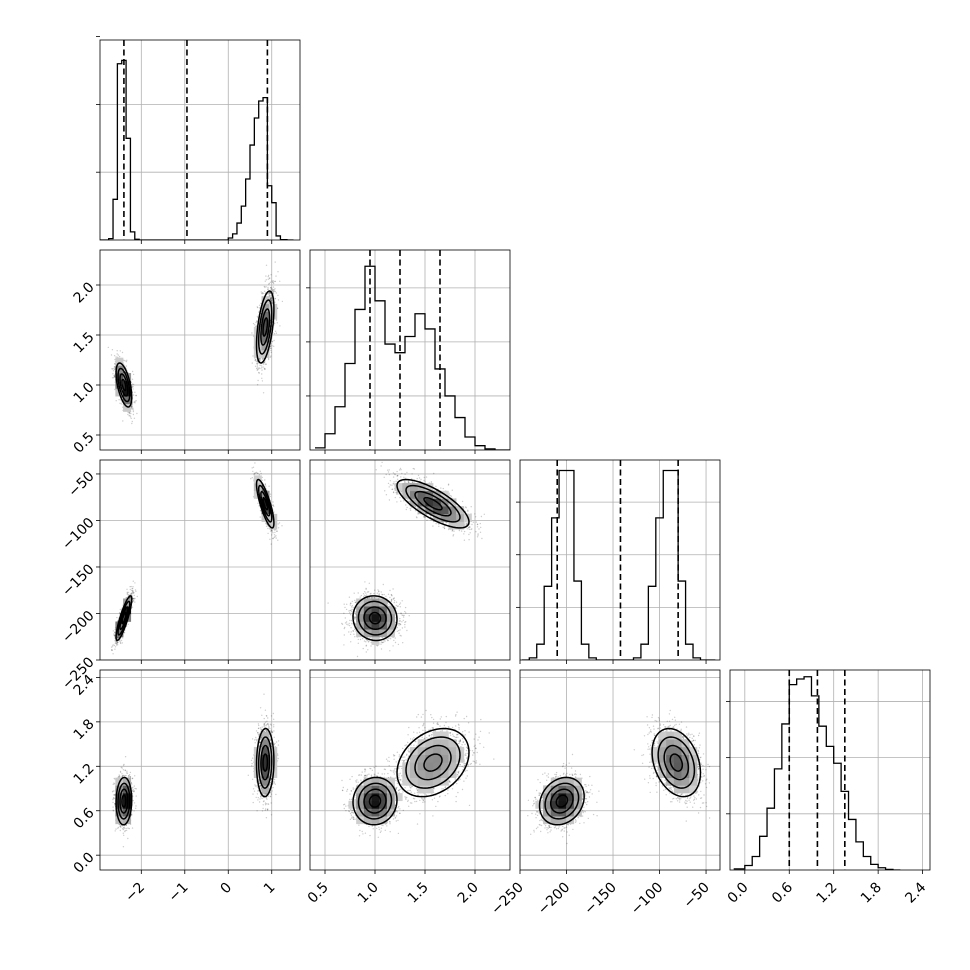  I want to click on y-tick-label-1-2: 1.5, so click(84, 342).